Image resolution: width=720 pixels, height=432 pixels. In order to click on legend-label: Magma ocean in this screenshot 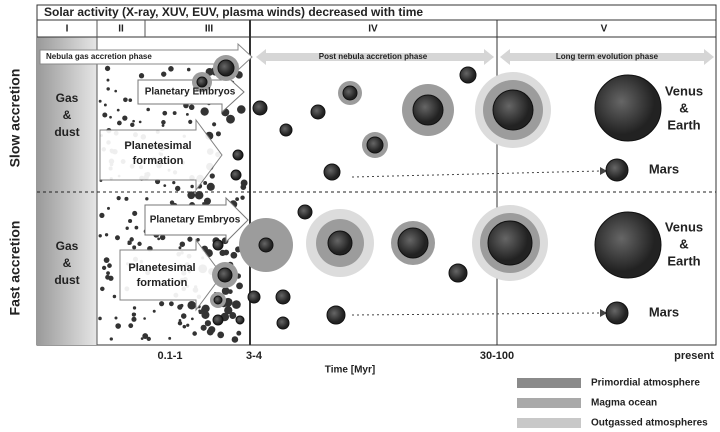, I will do `click(624, 403)`.